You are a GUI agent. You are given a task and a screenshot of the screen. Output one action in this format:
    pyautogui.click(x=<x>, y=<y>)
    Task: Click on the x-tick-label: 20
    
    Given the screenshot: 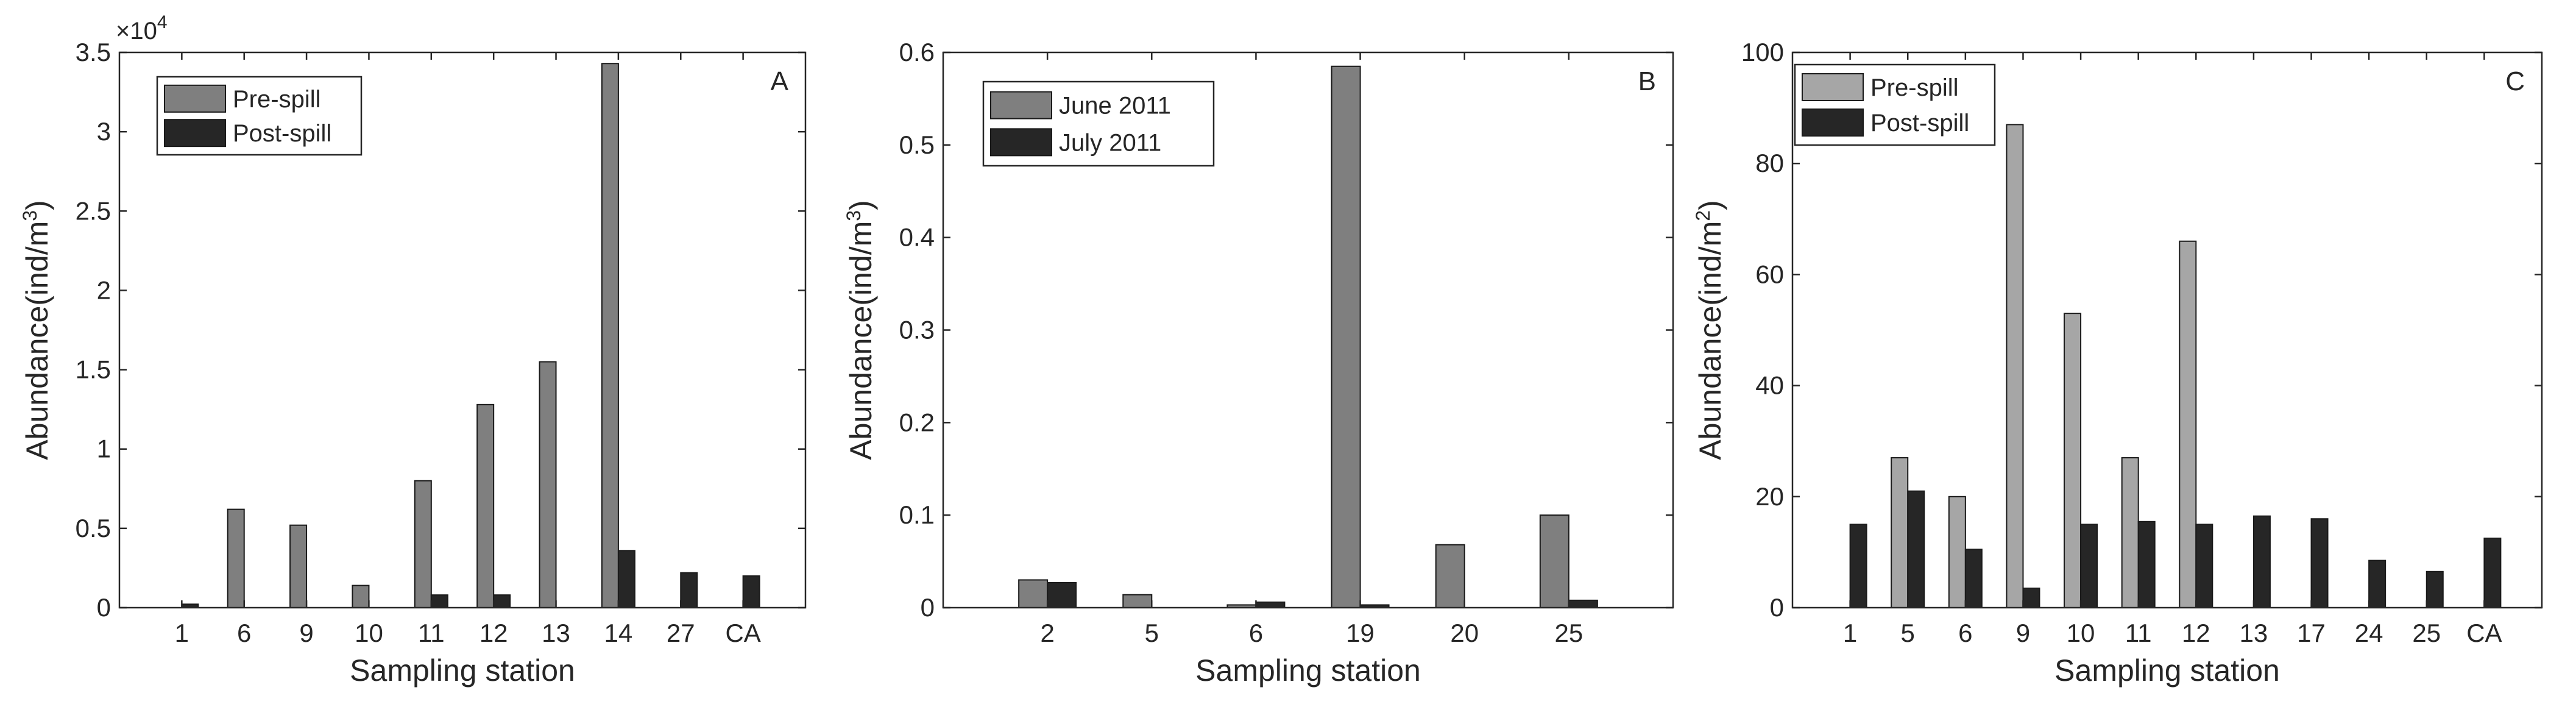 What is the action you would take?
    pyautogui.click(x=1464, y=633)
    